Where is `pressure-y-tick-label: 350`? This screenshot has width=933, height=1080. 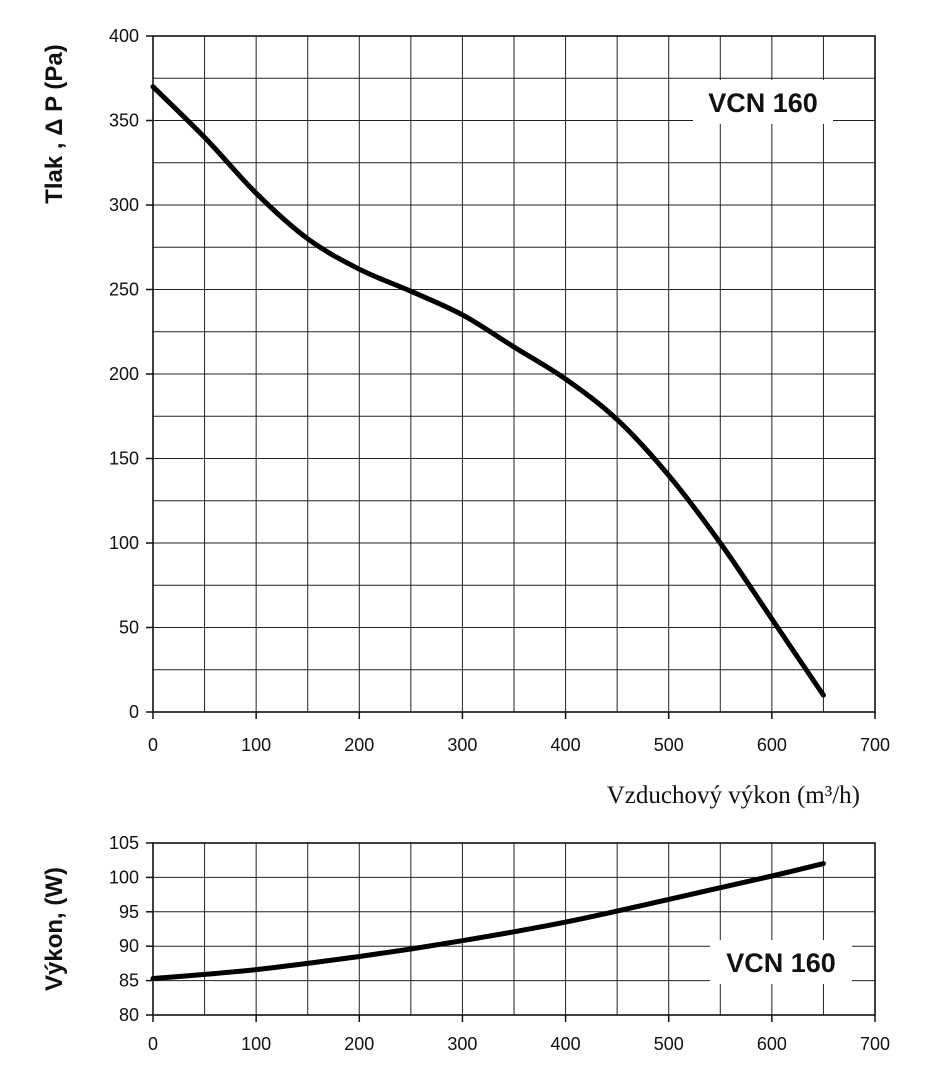
pressure-y-tick-label: 350 is located at coordinates (124, 121).